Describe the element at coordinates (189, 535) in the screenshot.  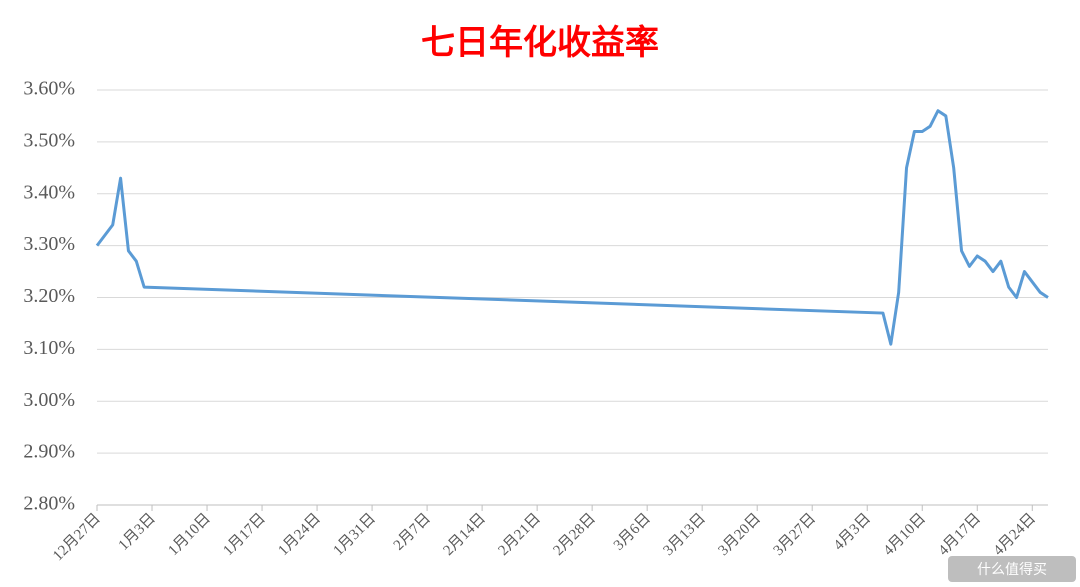
I see `x-tick-label: 1月10日` at that location.